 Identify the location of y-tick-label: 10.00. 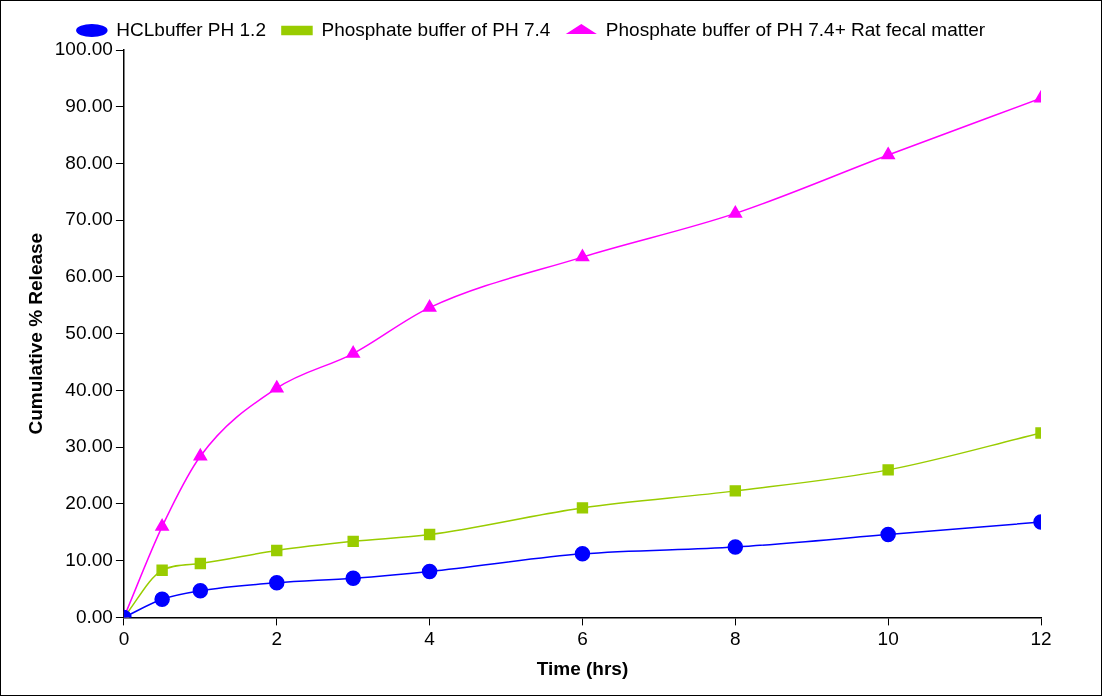
(89, 559).